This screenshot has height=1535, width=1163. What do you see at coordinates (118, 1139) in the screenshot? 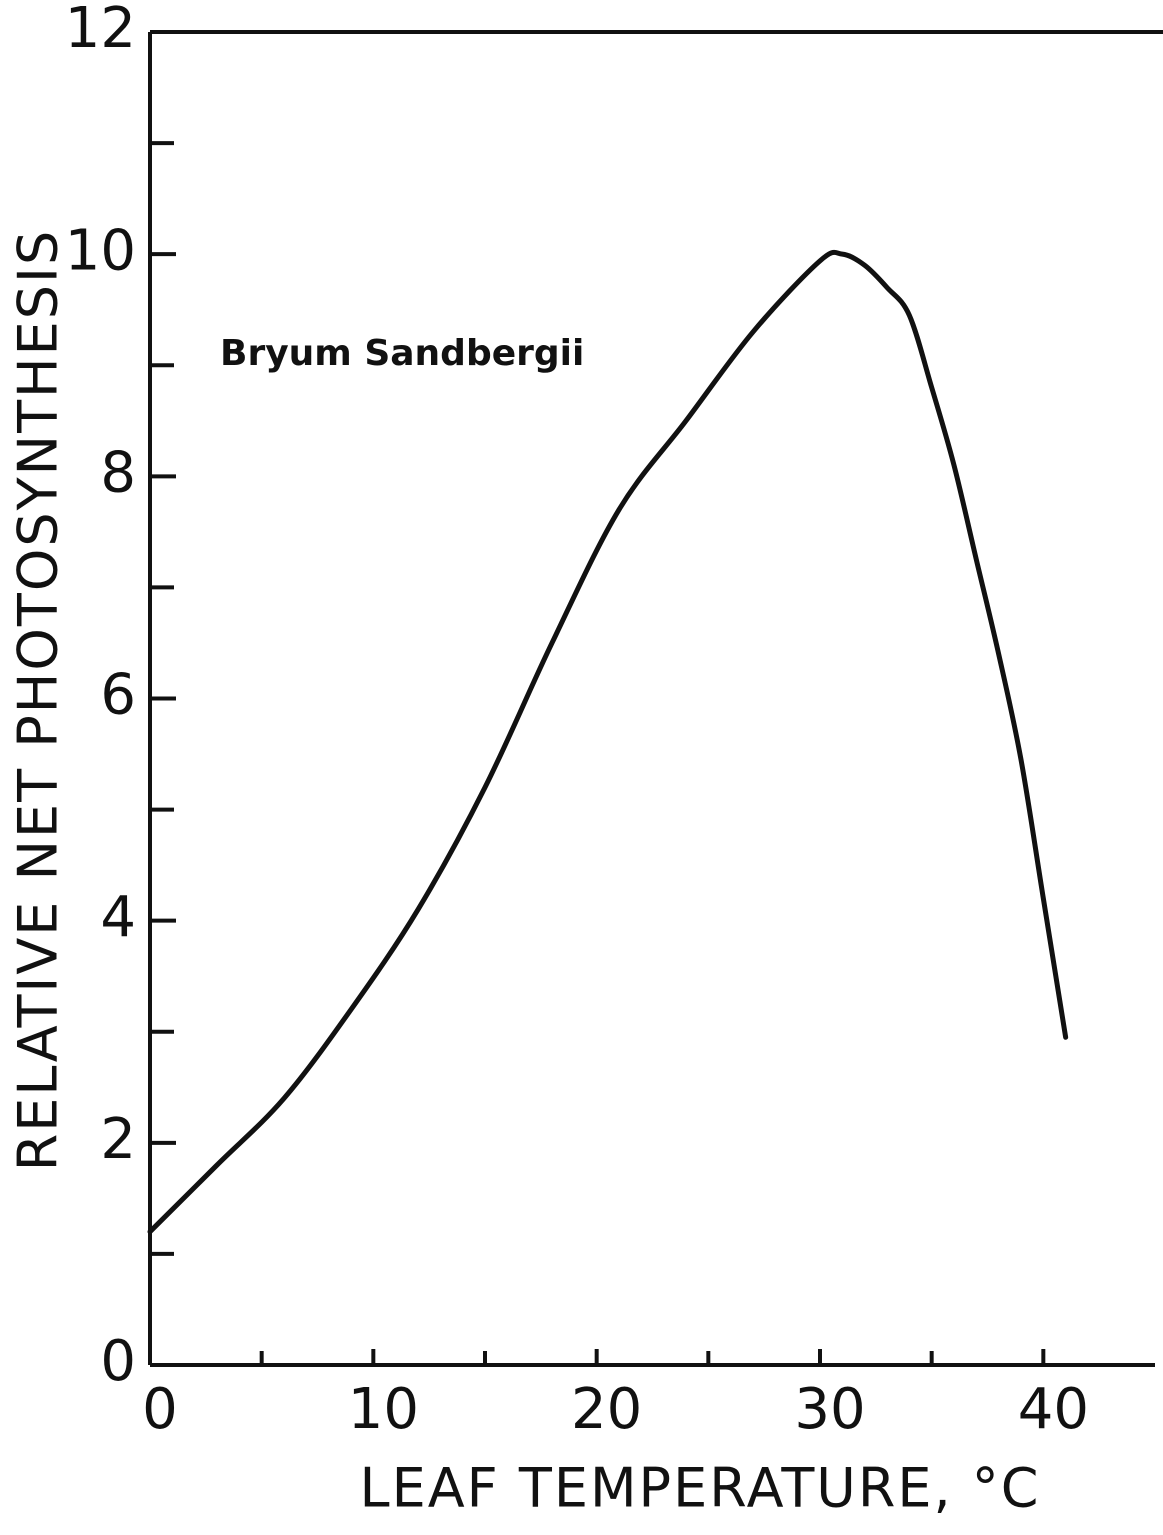
I see `y-tick-label: 2` at bounding box center [118, 1139].